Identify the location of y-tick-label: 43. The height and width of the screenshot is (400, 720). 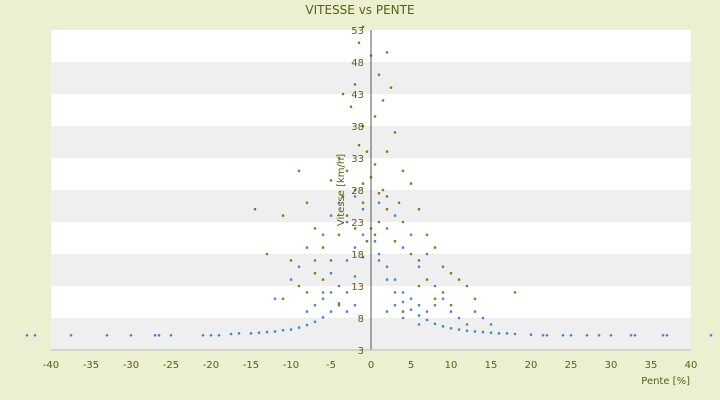
(357, 95).